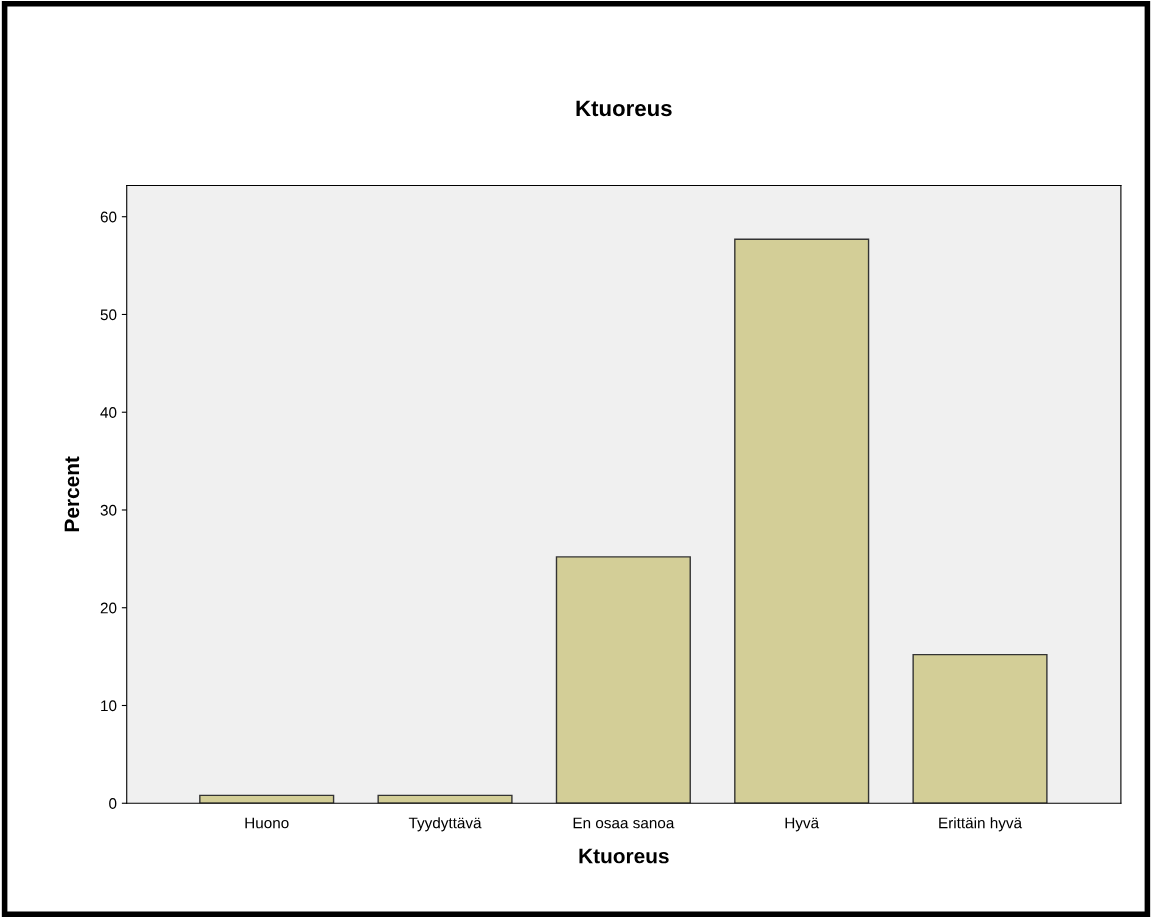 This screenshot has height=918, width=1152. I want to click on x-tick-label: En osaa sanoa, so click(624, 823).